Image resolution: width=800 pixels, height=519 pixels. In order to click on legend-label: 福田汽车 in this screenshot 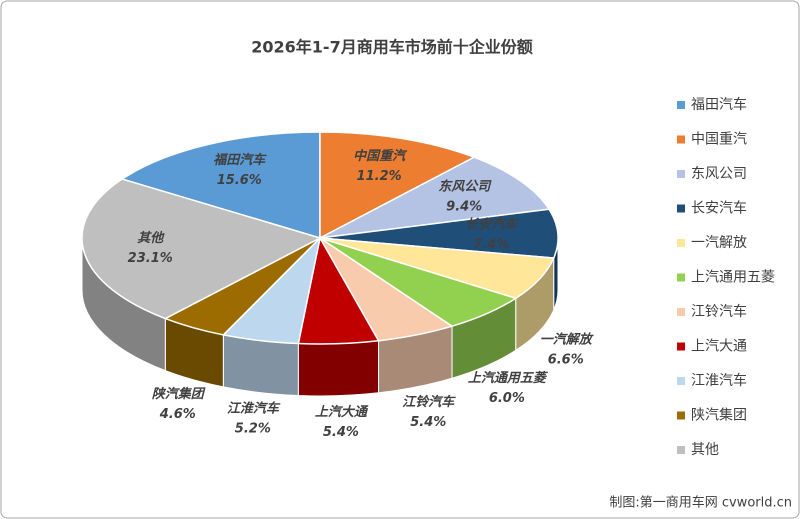, I will do `click(719, 104)`.